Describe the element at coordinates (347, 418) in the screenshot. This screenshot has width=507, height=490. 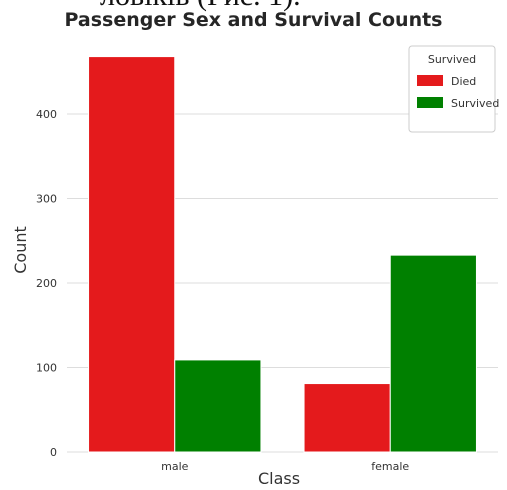
I see `bar-female-died` at that location.